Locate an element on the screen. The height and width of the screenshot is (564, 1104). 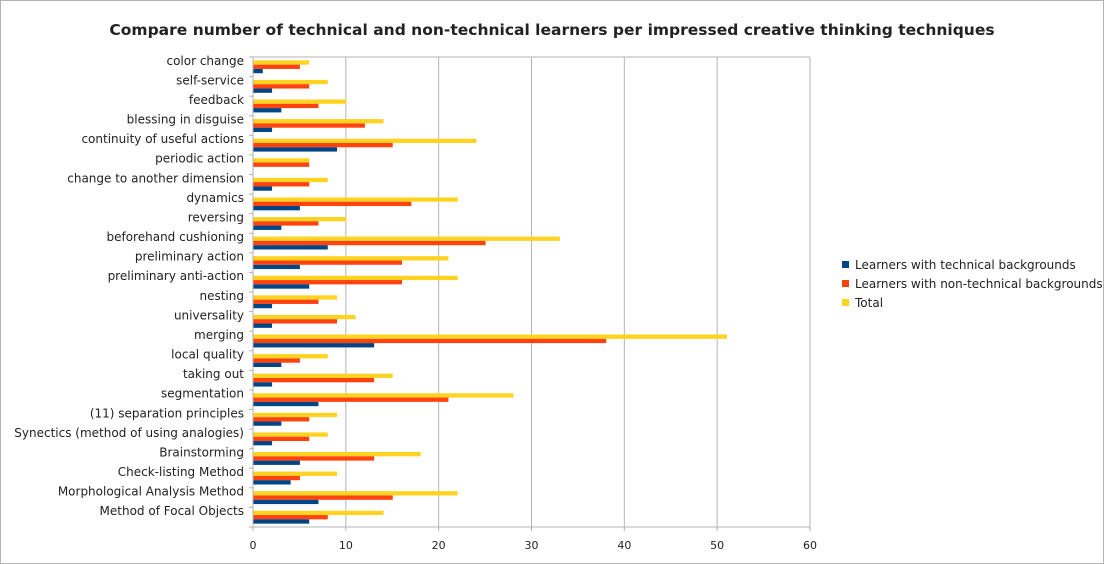
x-tick-label: 10 is located at coordinates (346, 545).